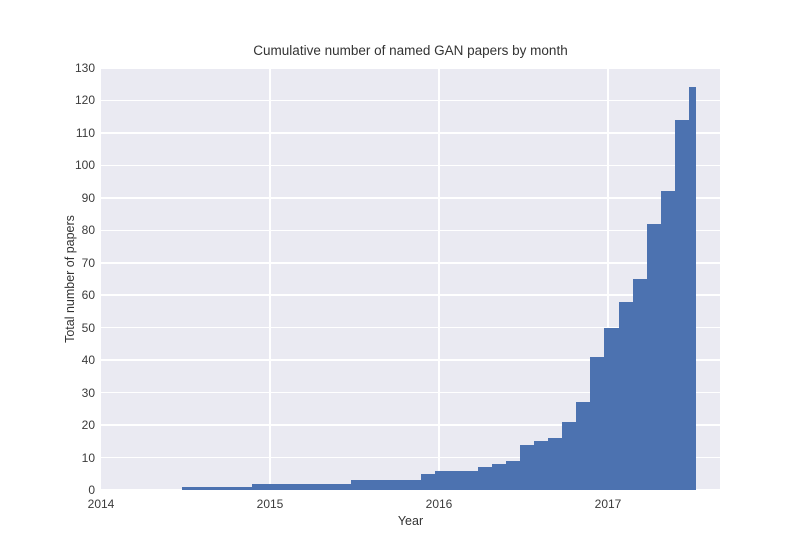  I want to click on y-tick-label: 0, so click(91, 490).